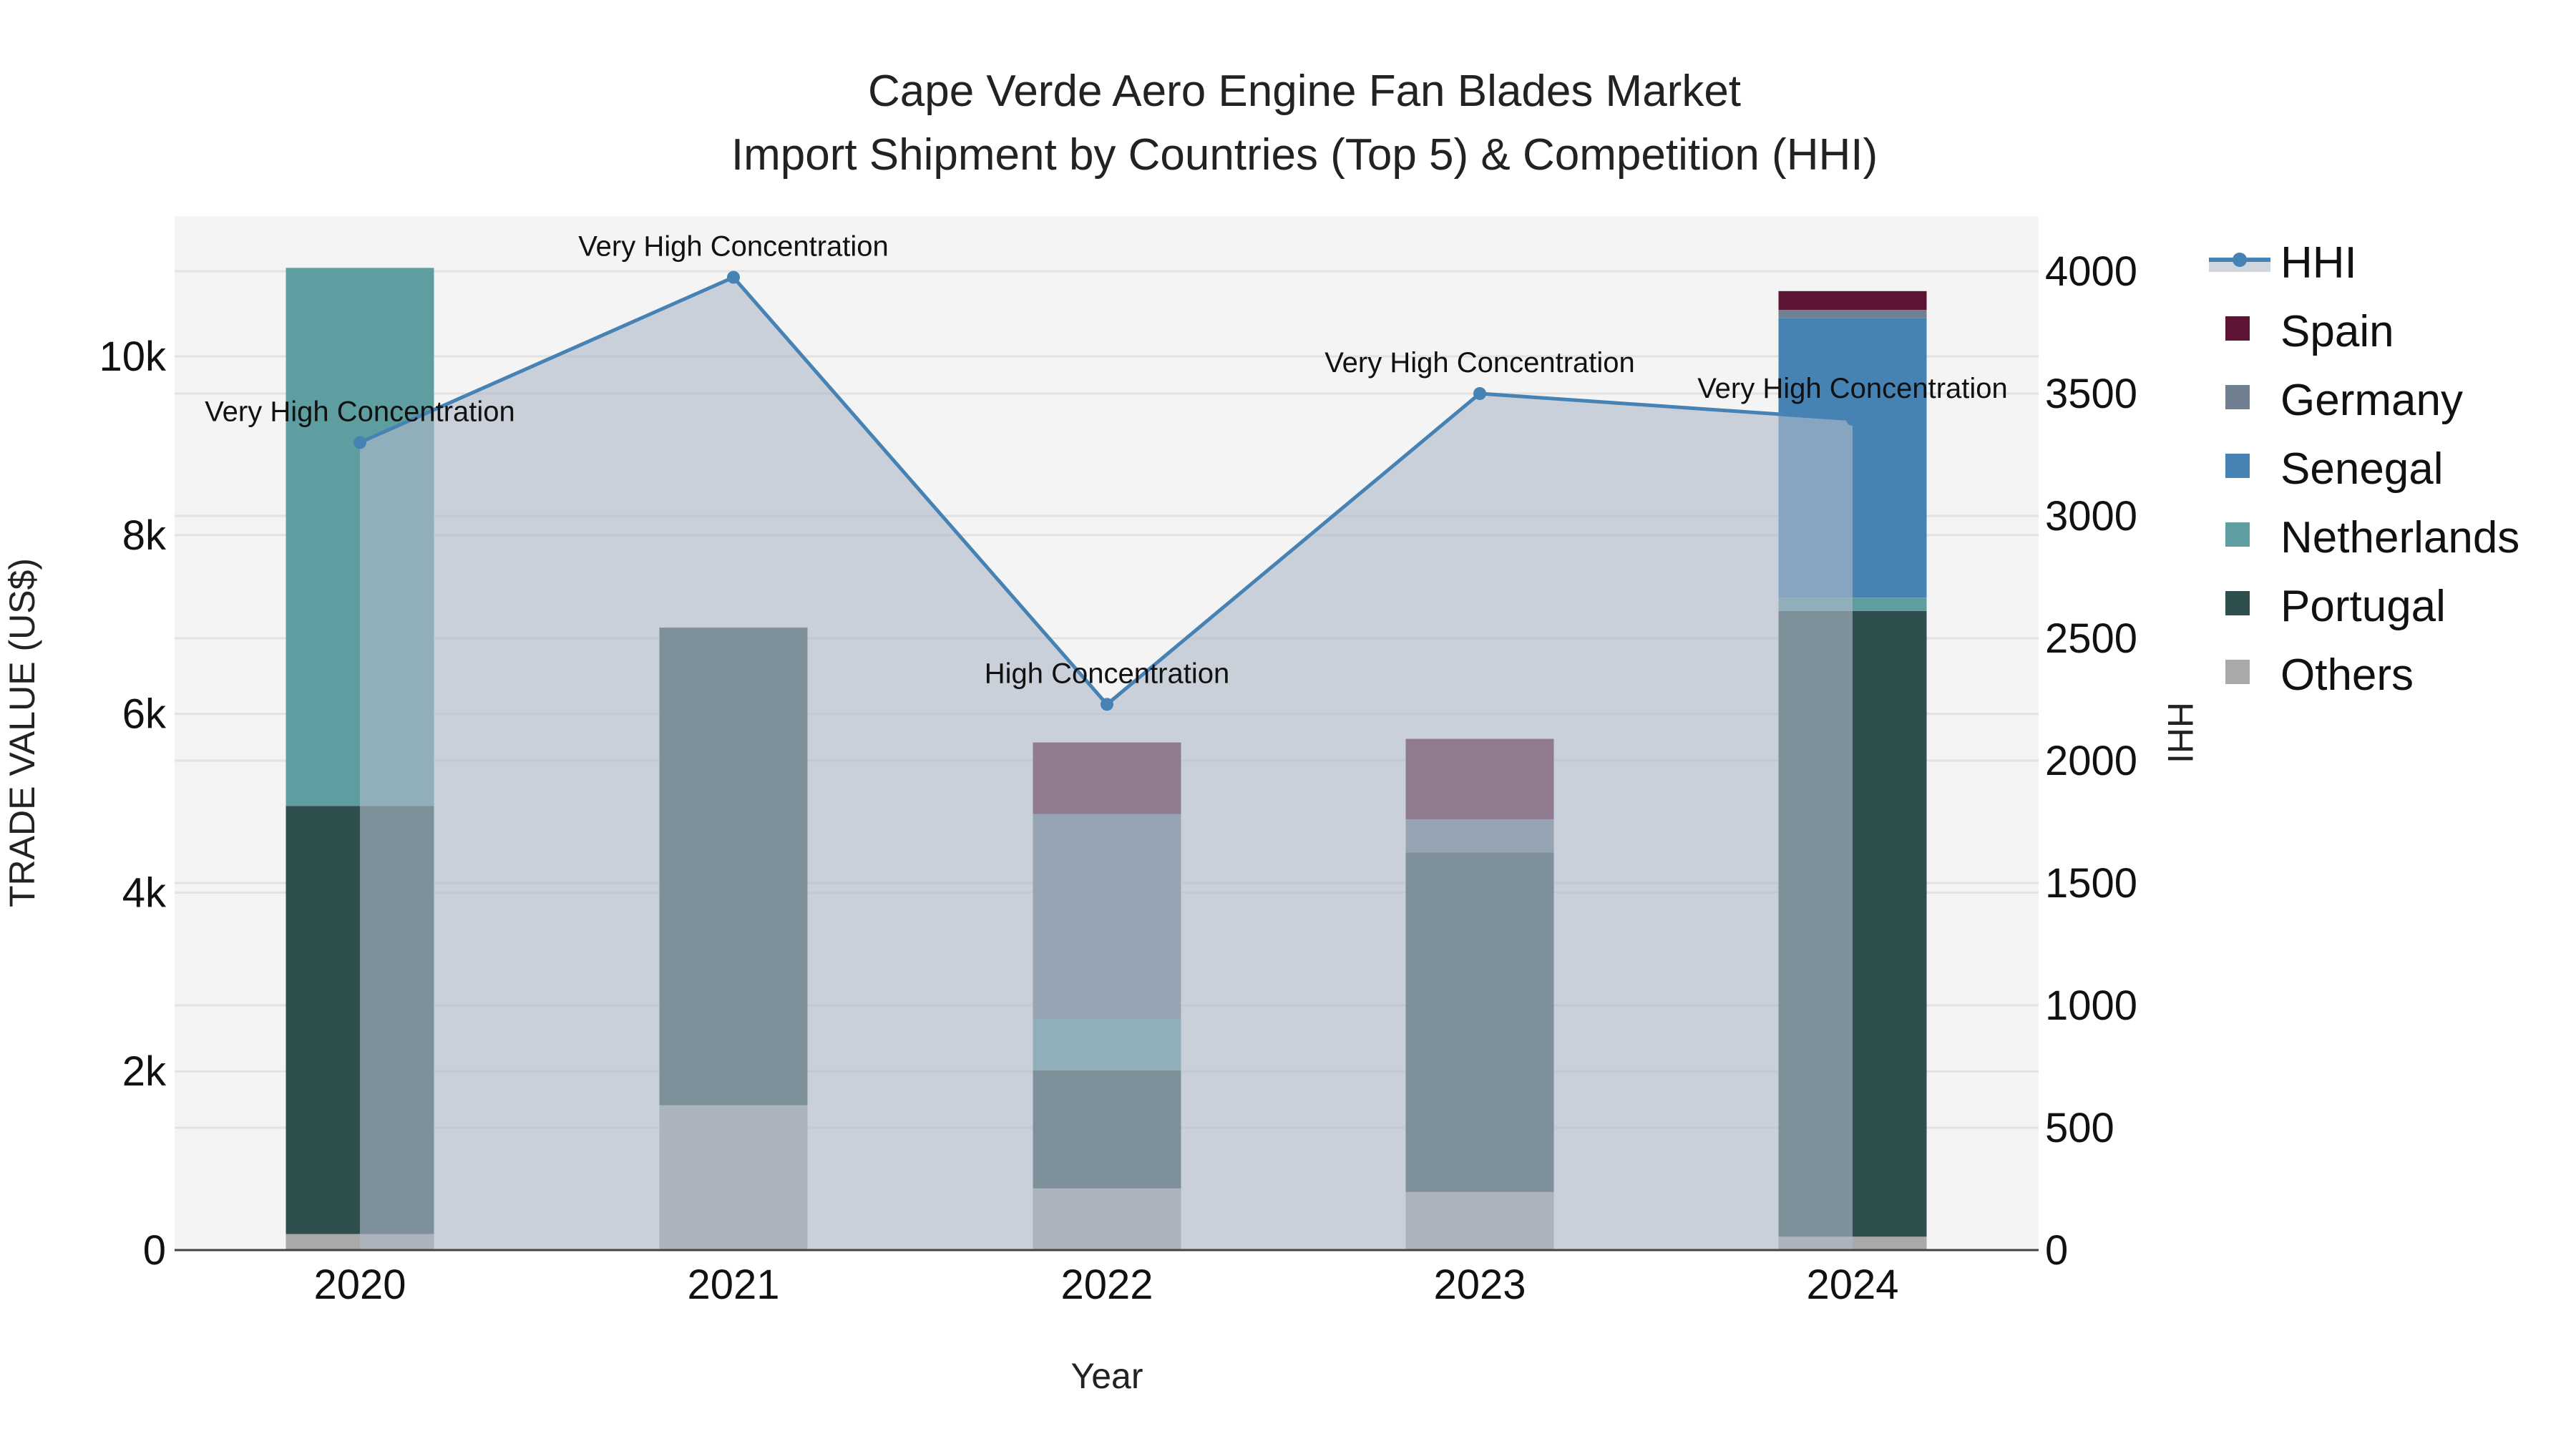  What do you see at coordinates (144, 892) in the screenshot?
I see `y-left-tick: 4k` at bounding box center [144, 892].